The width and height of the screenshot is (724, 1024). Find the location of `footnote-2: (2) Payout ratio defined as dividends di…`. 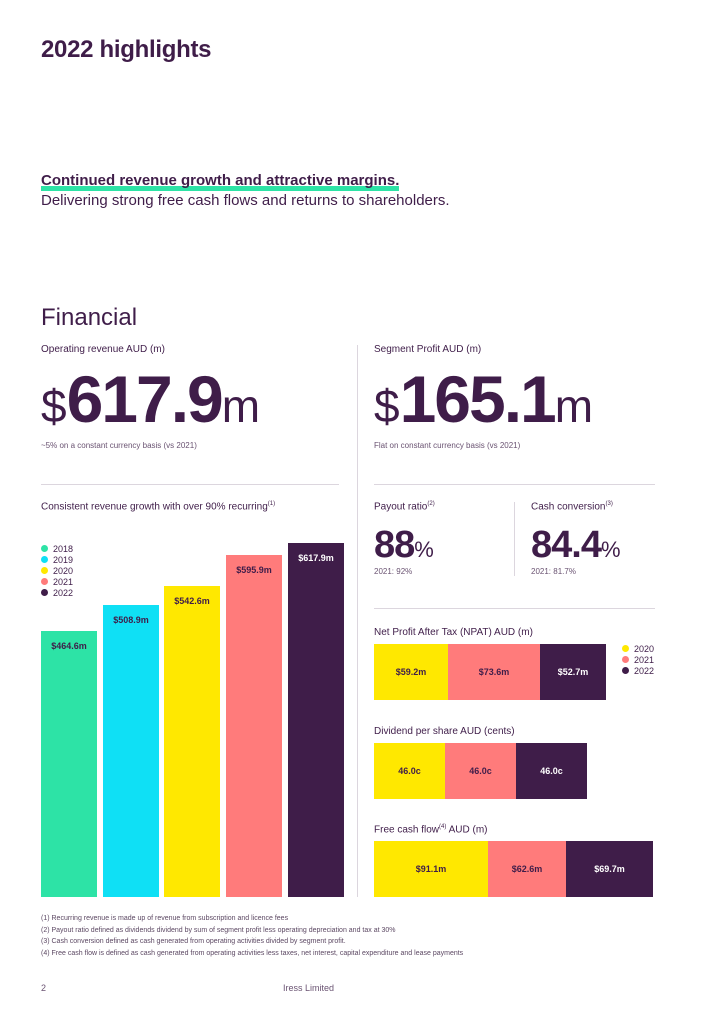

footnote-2: (2) Payout ratio defined as dividends di… is located at coordinates (218, 930).